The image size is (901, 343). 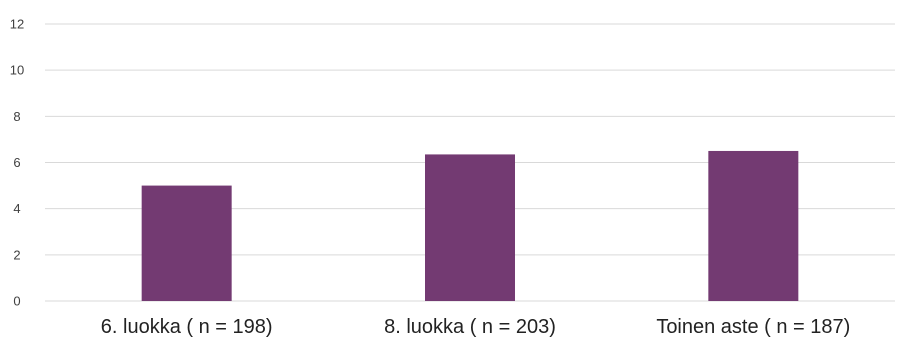 What do you see at coordinates (753, 327) in the screenshot?
I see `category-label: Toinen aste ( n = 187)` at bounding box center [753, 327].